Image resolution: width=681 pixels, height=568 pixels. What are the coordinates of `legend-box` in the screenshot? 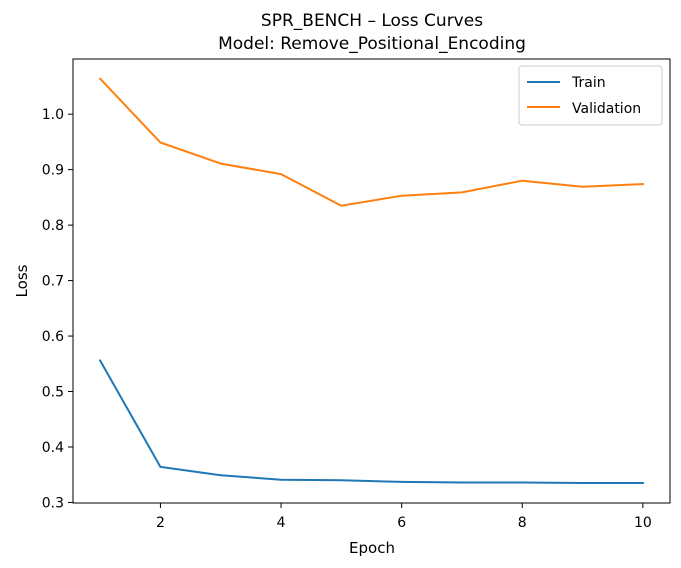 It's located at (590, 95).